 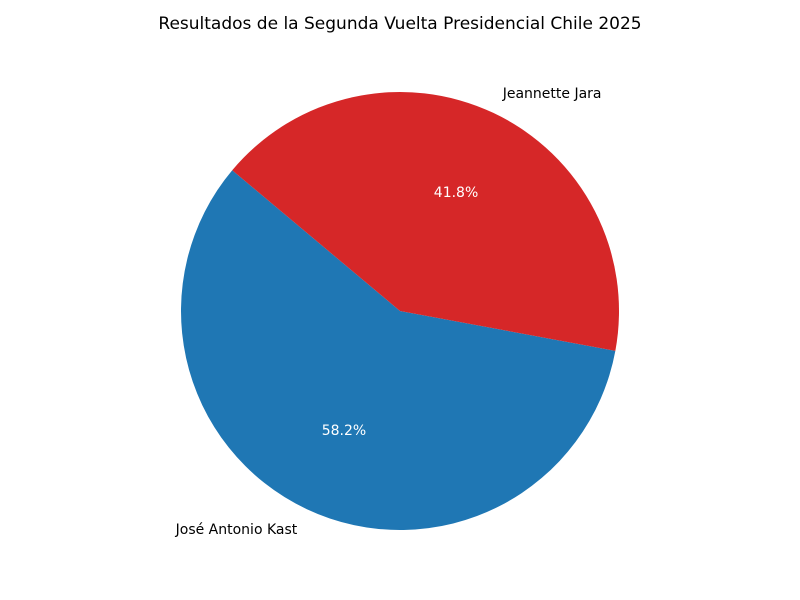 I want to click on slice-percent-jose-antonio-kast: 58.2%, so click(x=344, y=431).